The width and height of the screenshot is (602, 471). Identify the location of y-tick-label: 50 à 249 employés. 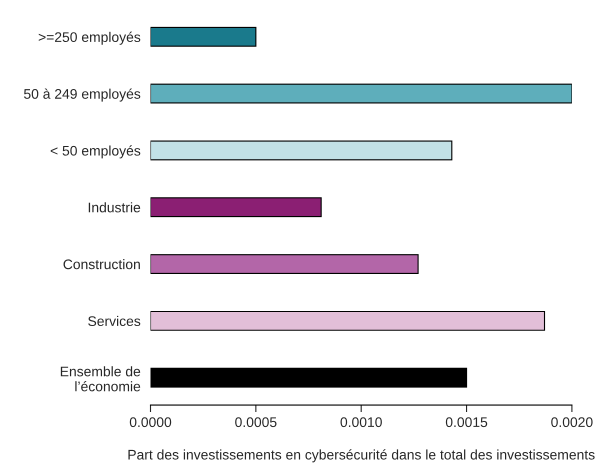
(82, 95).